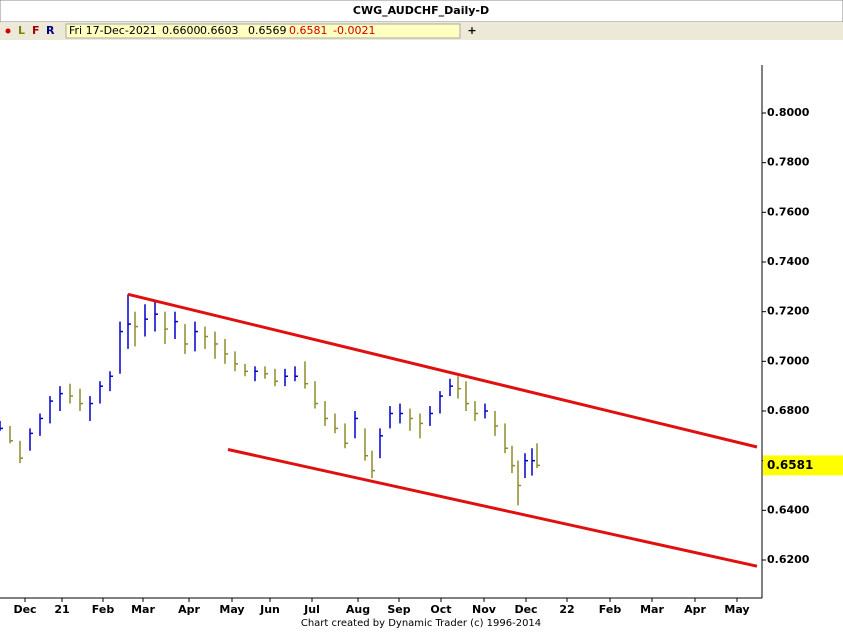 This screenshot has height=632, width=843. Describe the element at coordinates (788, 360) in the screenshot. I see `y-tick-label: 0.7000` at that location.